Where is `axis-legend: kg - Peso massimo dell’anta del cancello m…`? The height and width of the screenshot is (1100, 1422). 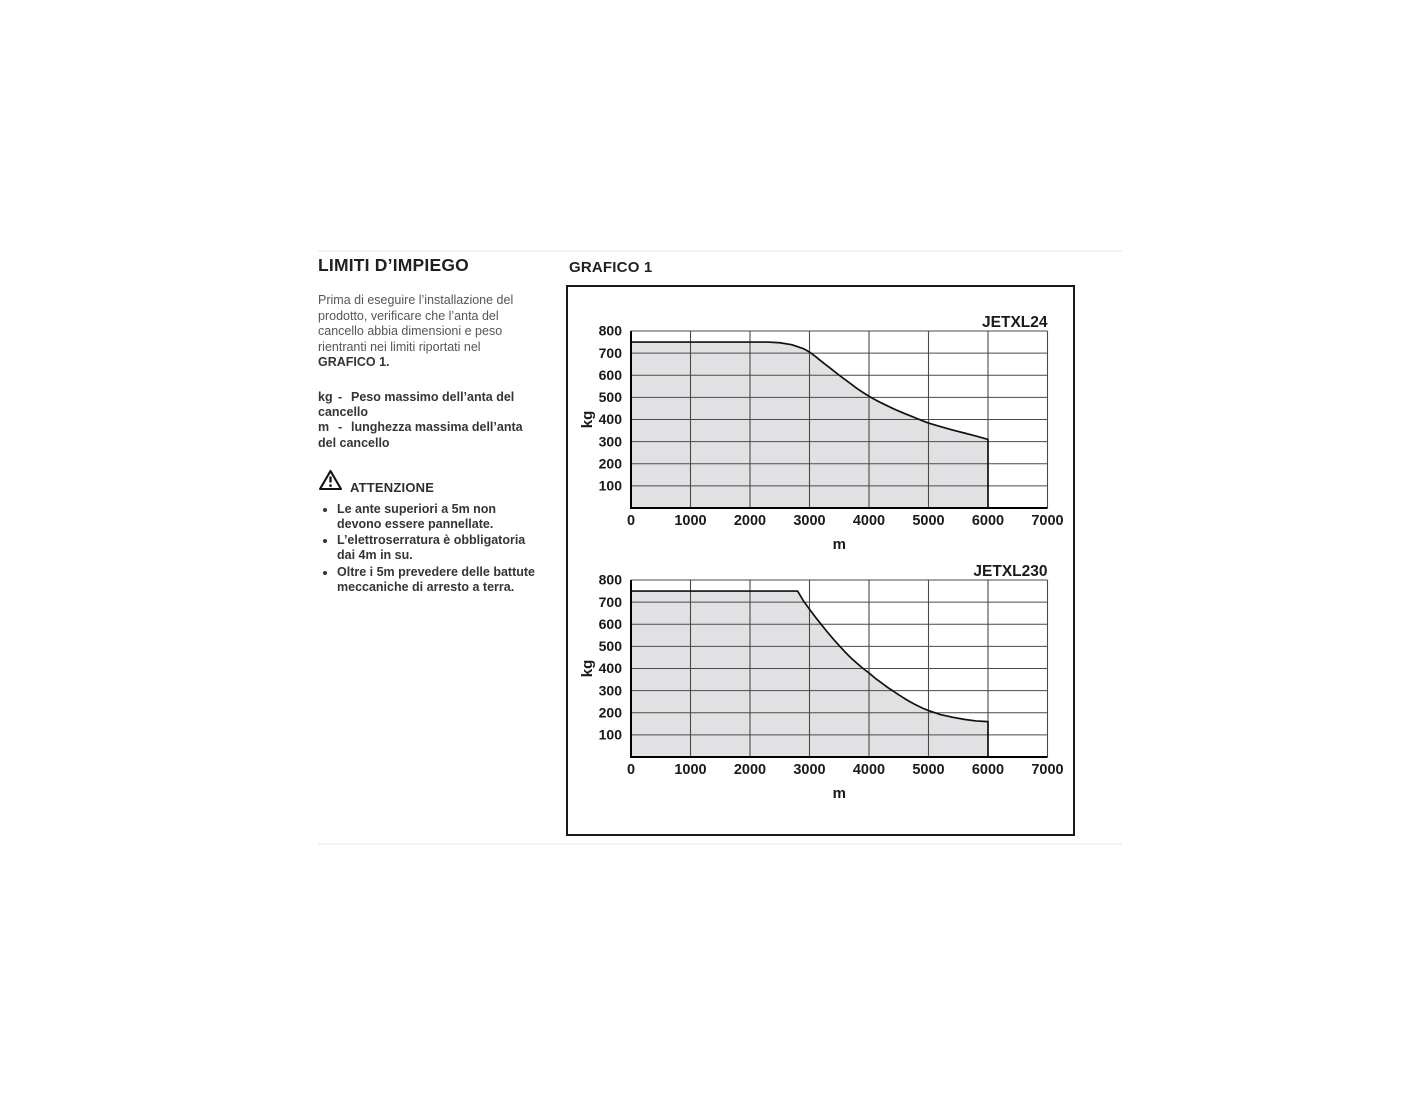
axis-legend: kg - Peso massimo dell’anta del cancello m… is located at coordinates (427, 420).